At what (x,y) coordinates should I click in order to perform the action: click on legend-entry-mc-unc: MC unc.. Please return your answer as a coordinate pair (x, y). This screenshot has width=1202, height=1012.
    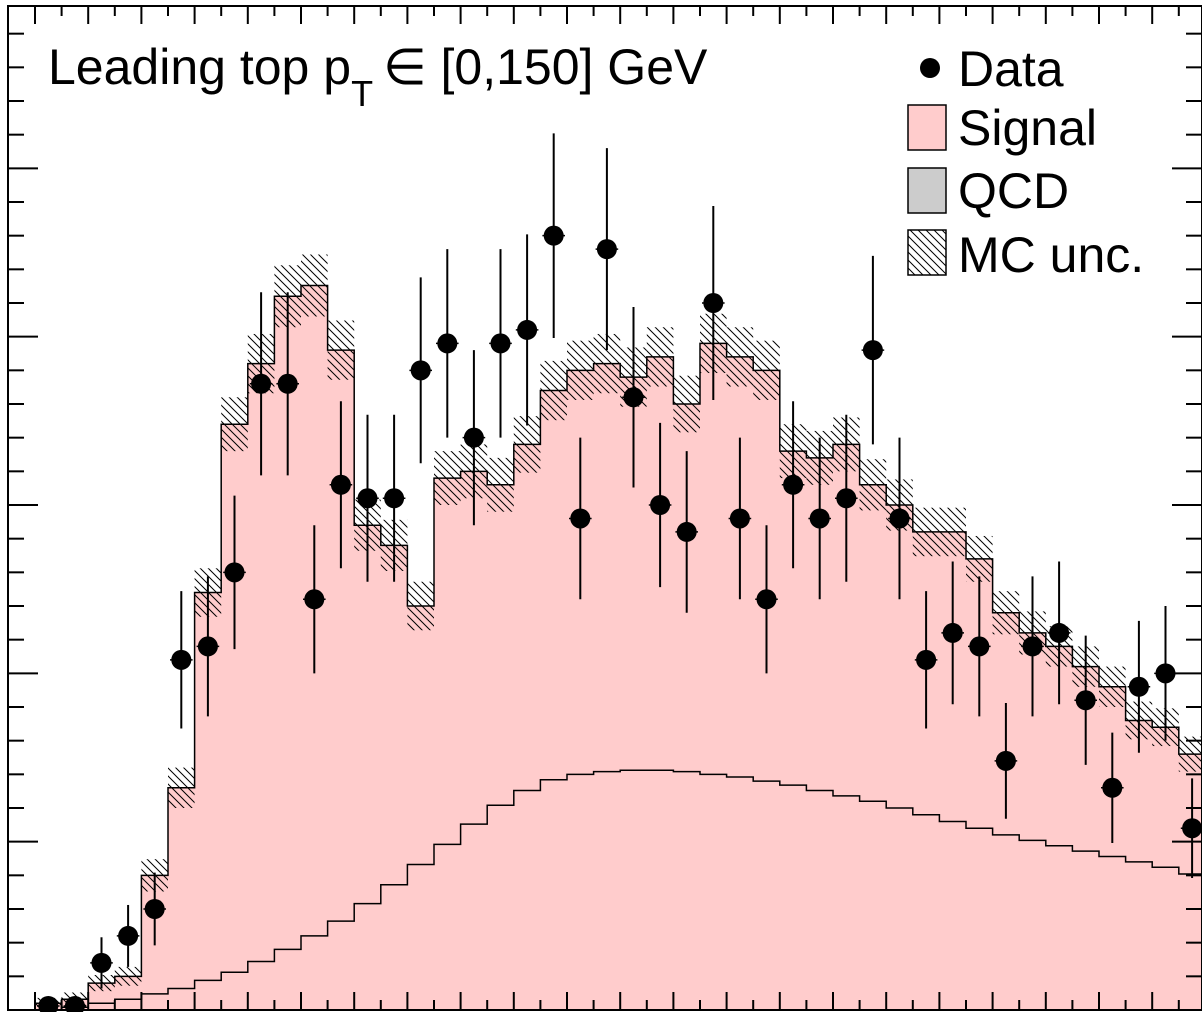
    Looking at the image, I should click on (1025, 255).